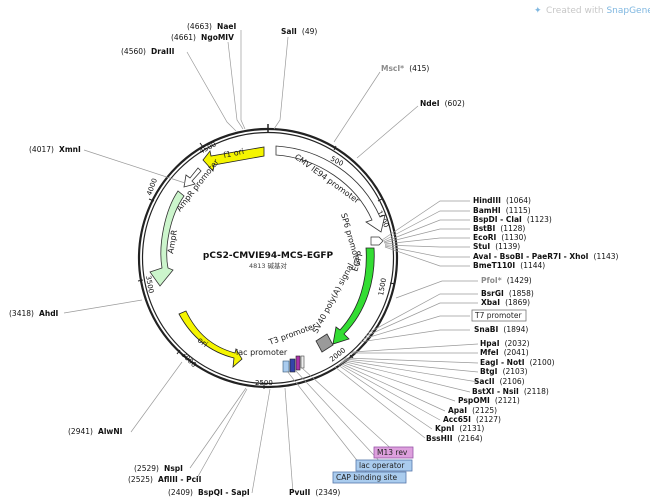 The height and width of the screenshot is (504, 650). What do you see at coordinates (183, 37) in the screenshot?
I see `site-pos: (4661)` at bounding box center [183, 37].